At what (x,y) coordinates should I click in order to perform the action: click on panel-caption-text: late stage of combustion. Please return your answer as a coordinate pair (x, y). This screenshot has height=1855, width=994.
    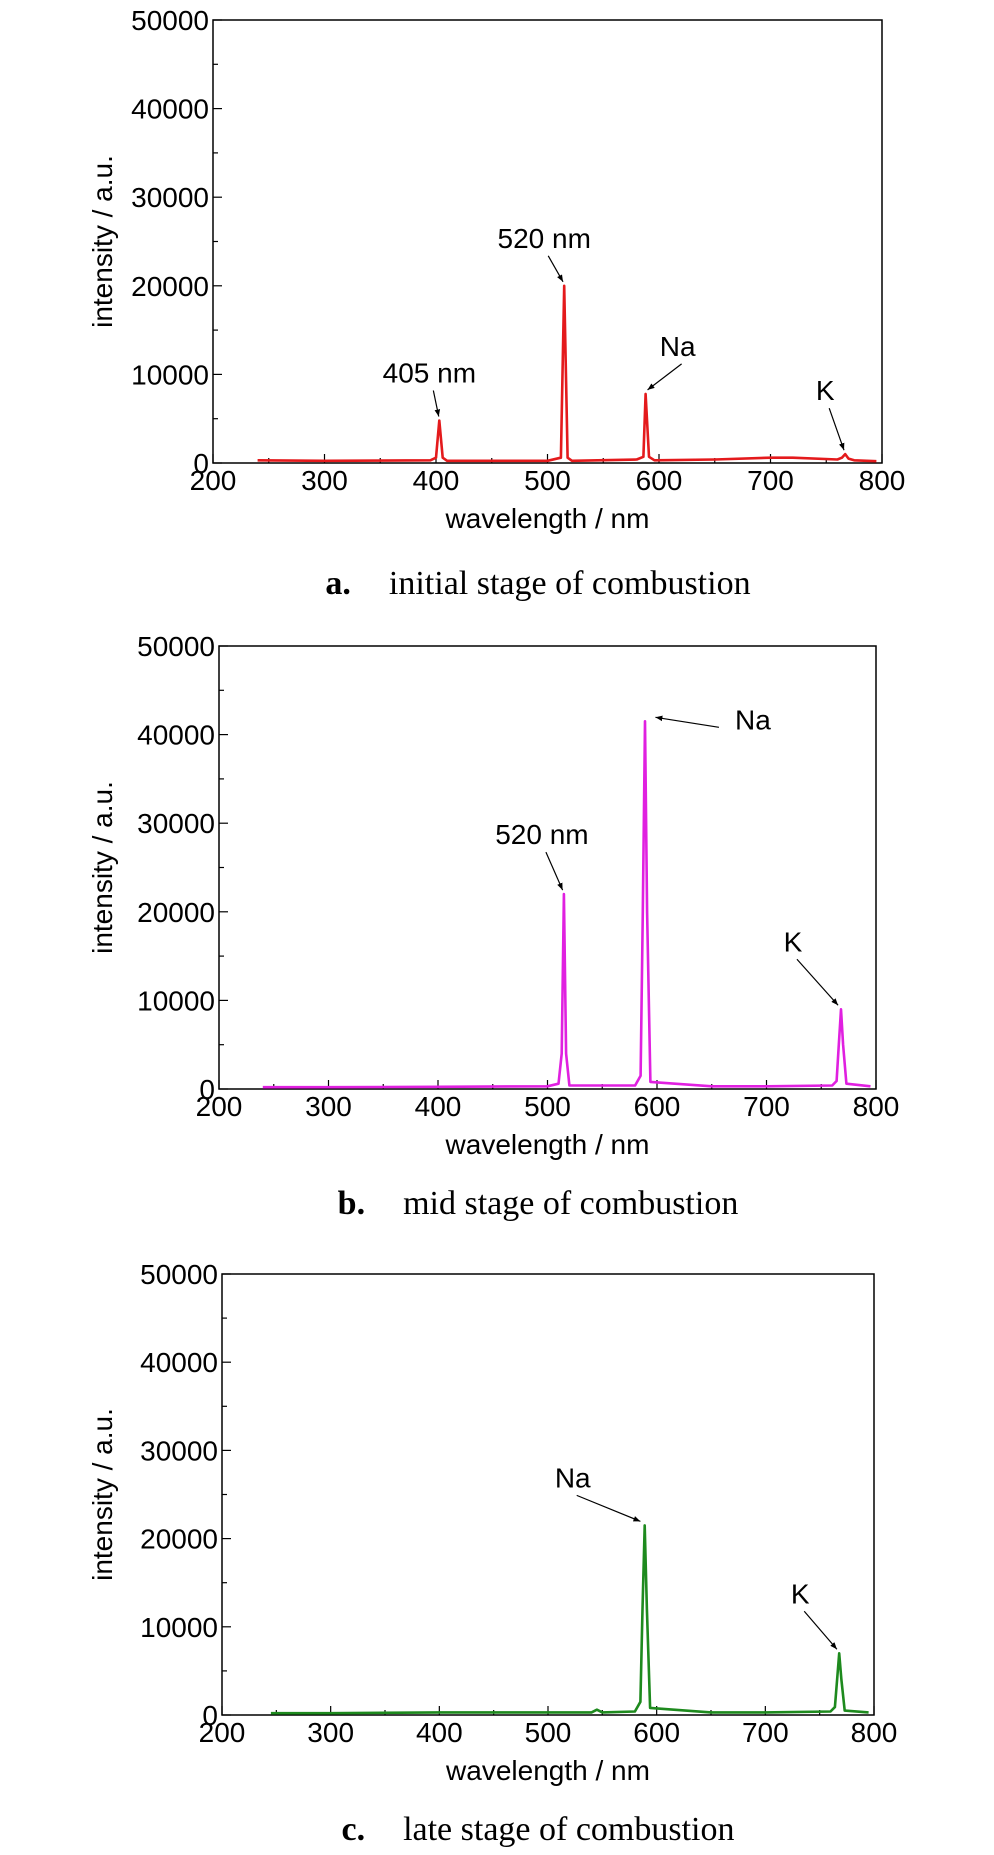
    Looking at the image, I should click on (568, 1829).